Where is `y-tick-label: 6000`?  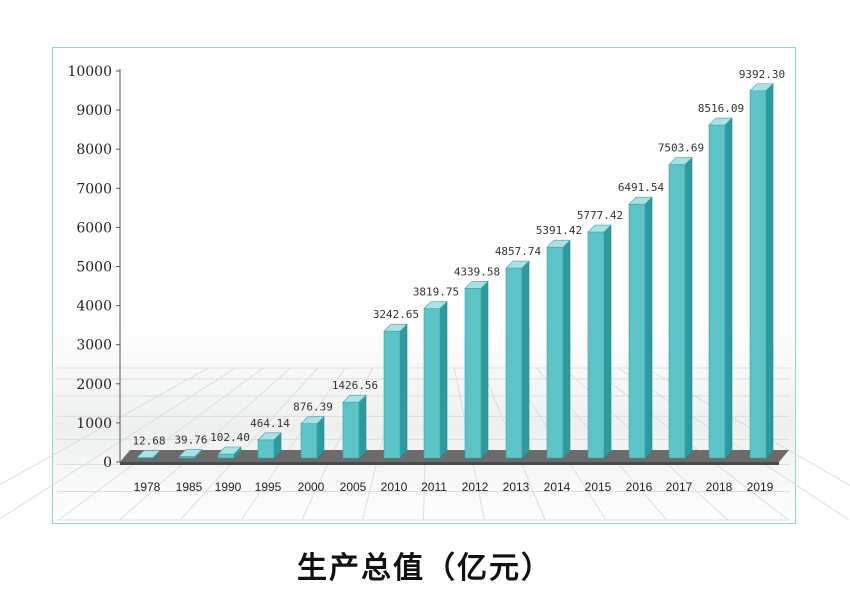
y-tick-label: 6000 is located at coordinates (94, 228).